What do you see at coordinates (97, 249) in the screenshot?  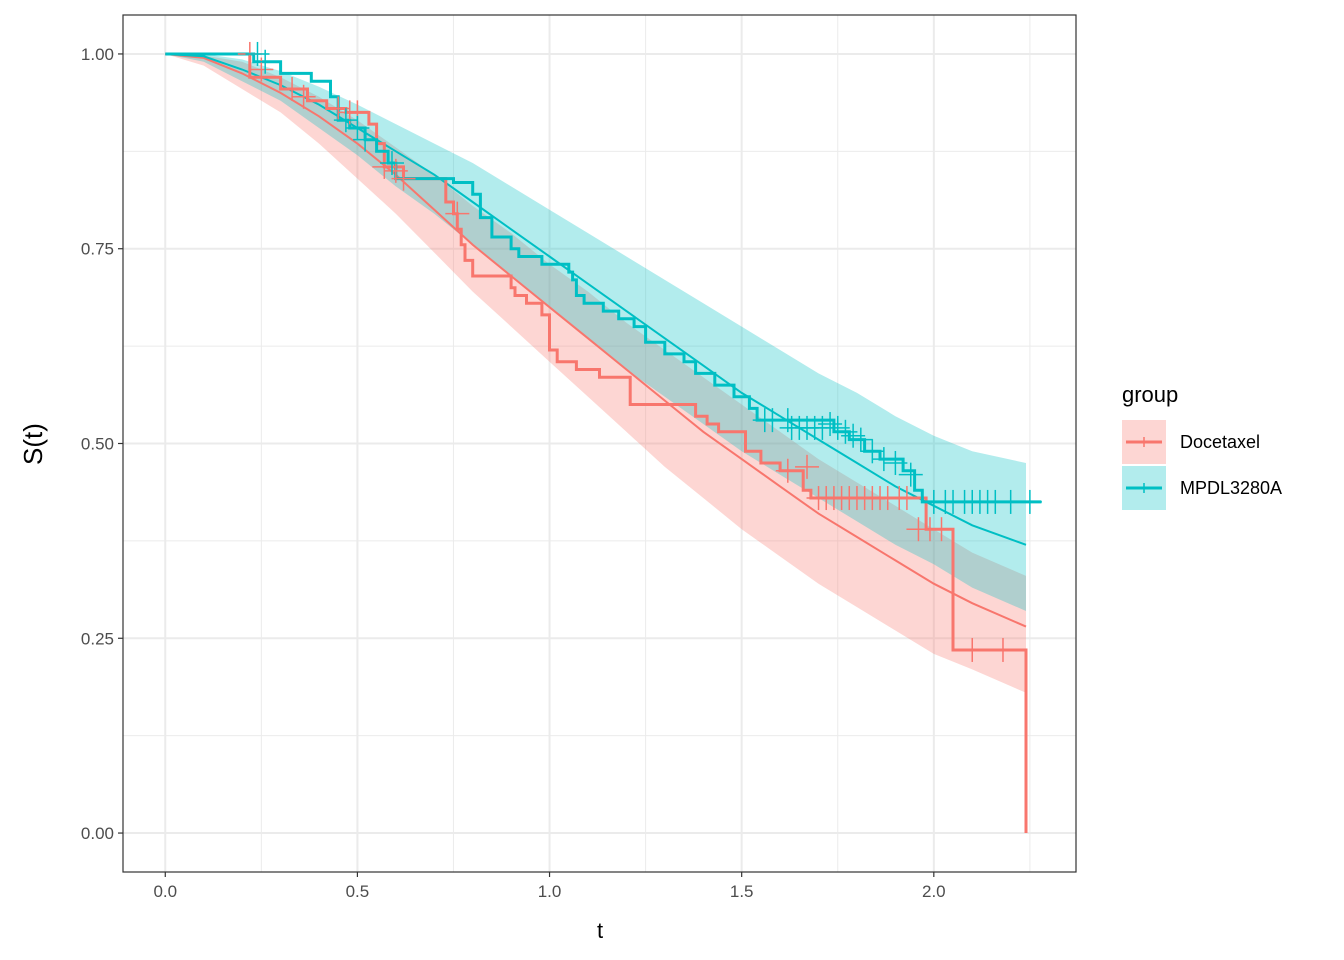 I see `y-tick-label: 0.75` at bounding box center [97, 249].